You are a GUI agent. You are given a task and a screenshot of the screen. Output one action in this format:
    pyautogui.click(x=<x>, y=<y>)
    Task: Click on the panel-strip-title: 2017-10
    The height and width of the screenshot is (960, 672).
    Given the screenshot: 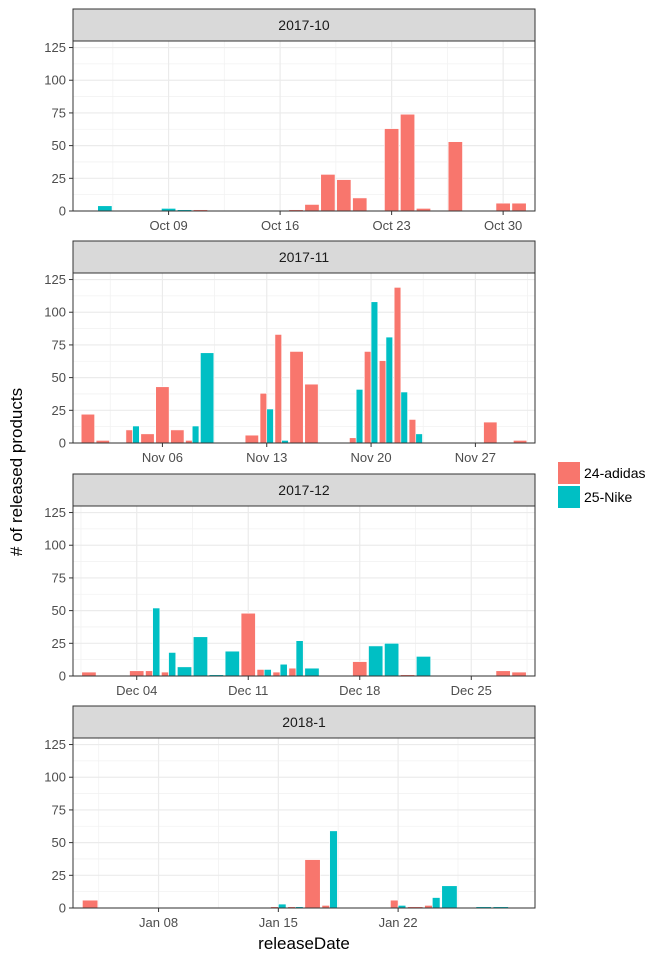 What is the action you would take?
    pyautogui.click(x=304, y=25)
    